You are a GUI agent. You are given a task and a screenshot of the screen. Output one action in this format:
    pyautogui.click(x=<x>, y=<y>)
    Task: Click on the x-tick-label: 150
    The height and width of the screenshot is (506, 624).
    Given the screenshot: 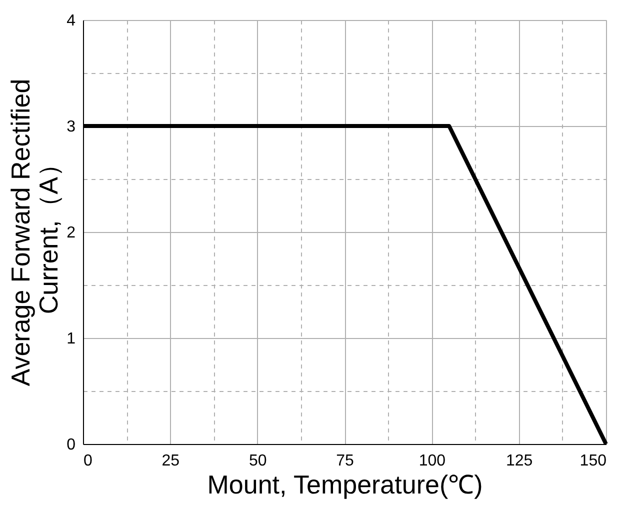 What is the action you would take?
    pyautogui.click(x=593, y=461)
    